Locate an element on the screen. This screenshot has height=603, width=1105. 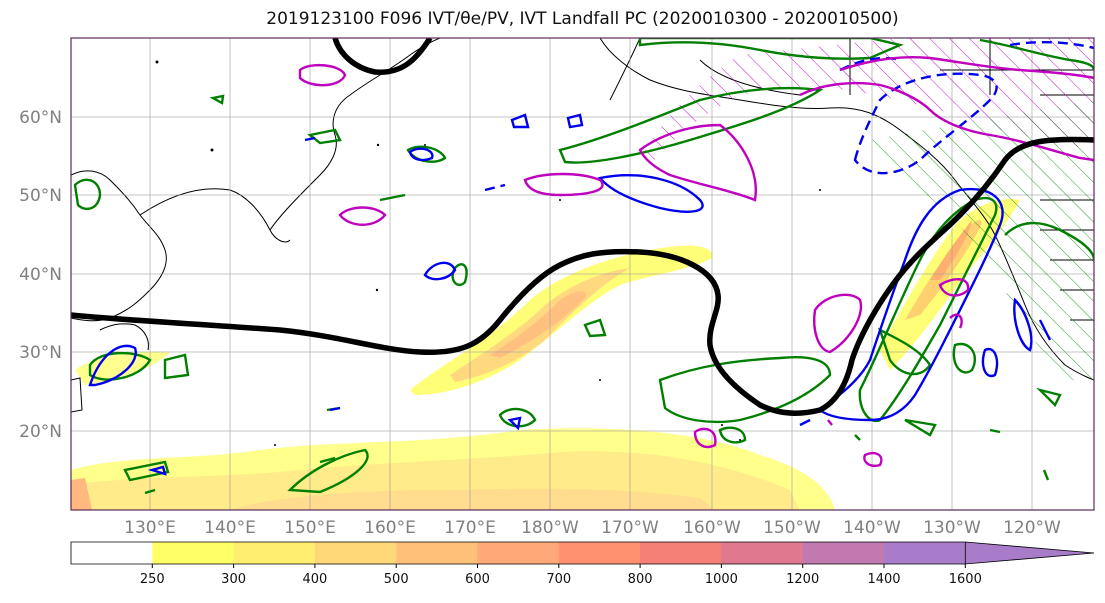
colorbar-tick-label: 800 is located at coordinates (640, 579).